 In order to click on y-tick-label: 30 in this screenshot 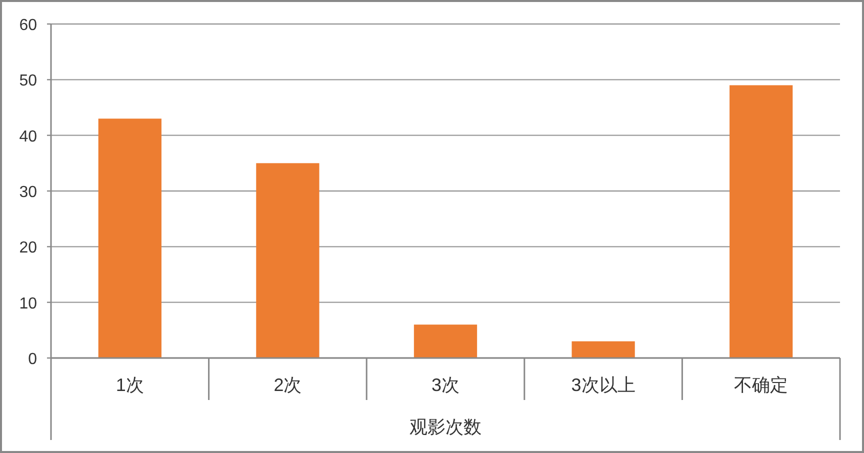, I will do `click(28, 192)`.